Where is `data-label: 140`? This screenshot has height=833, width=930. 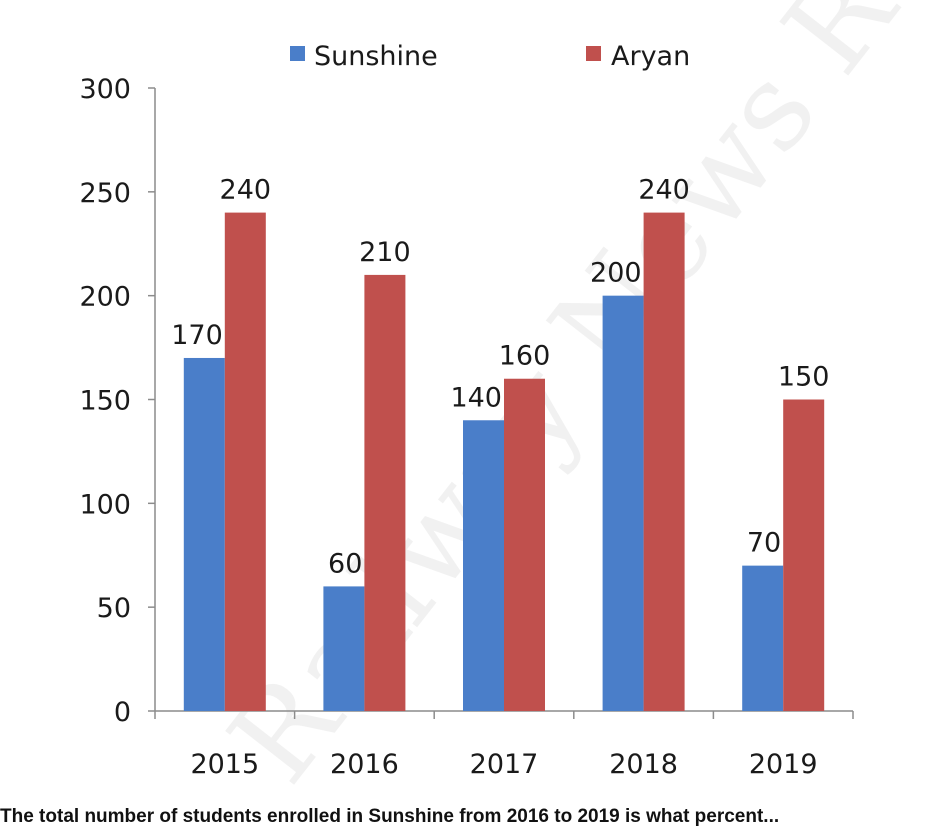 data-label: 140 is located at coordinates (476, 397).